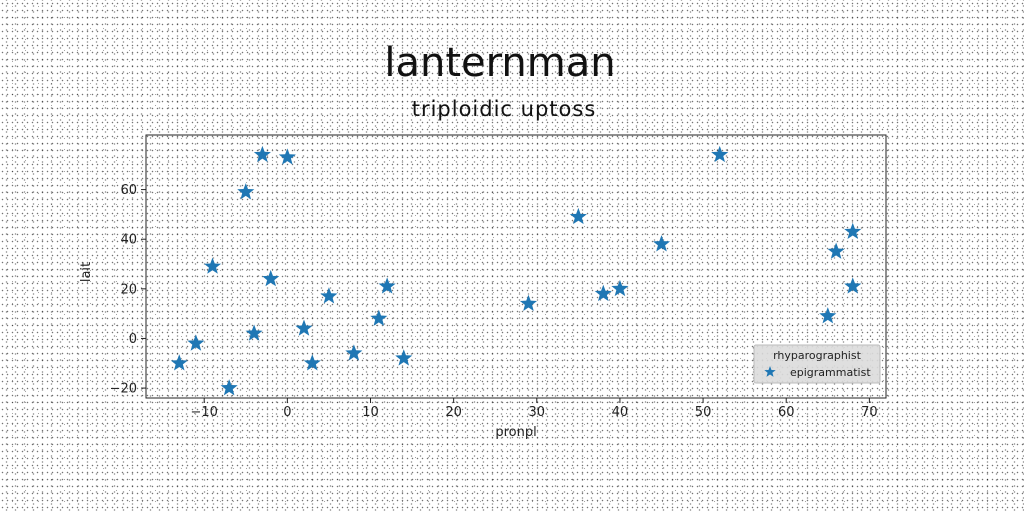 Image resolution: width=1024 pixels, height=512 pixels. I want to click on x-tick-label: 10, so click(370, 412).